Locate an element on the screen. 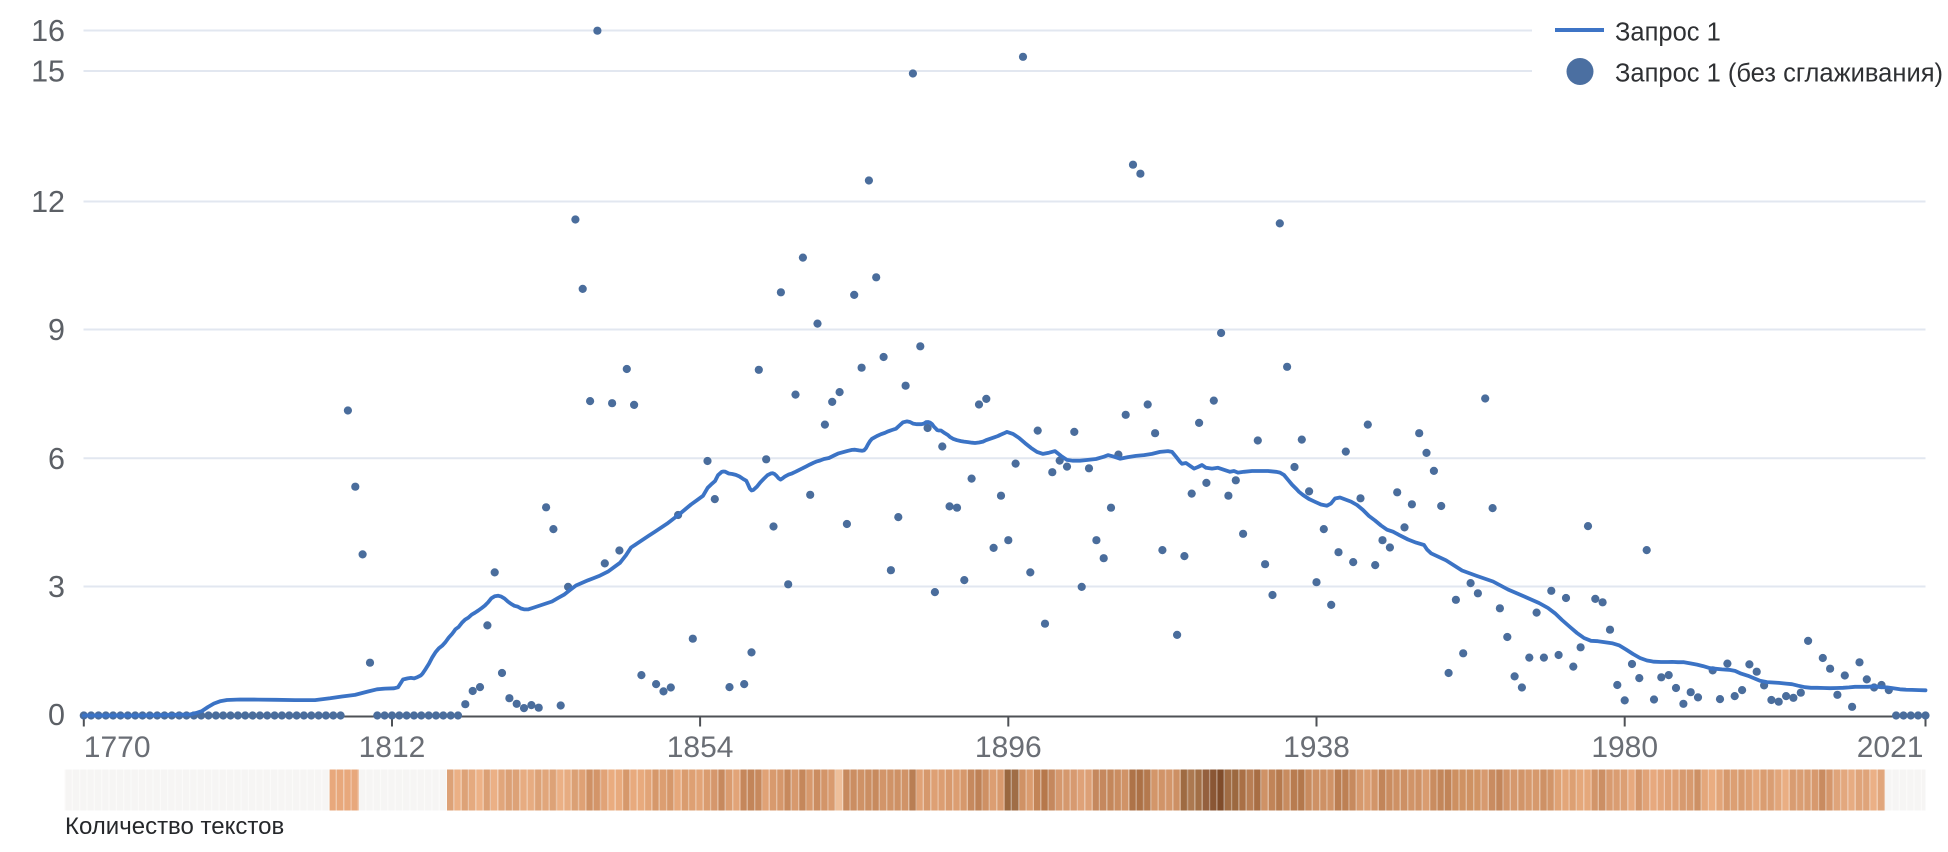 The width and height of the screenshot is (1948, 852). svg-text: 0 is located at coordinates (56, 715).